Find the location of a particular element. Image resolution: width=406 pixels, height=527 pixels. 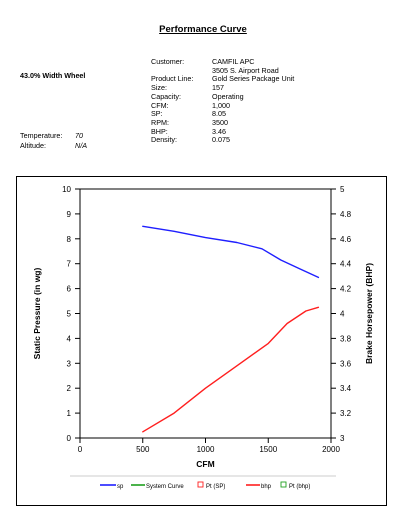

info-row: Product Line: Gold Series Package Unit is located at coordinates (222, 79).